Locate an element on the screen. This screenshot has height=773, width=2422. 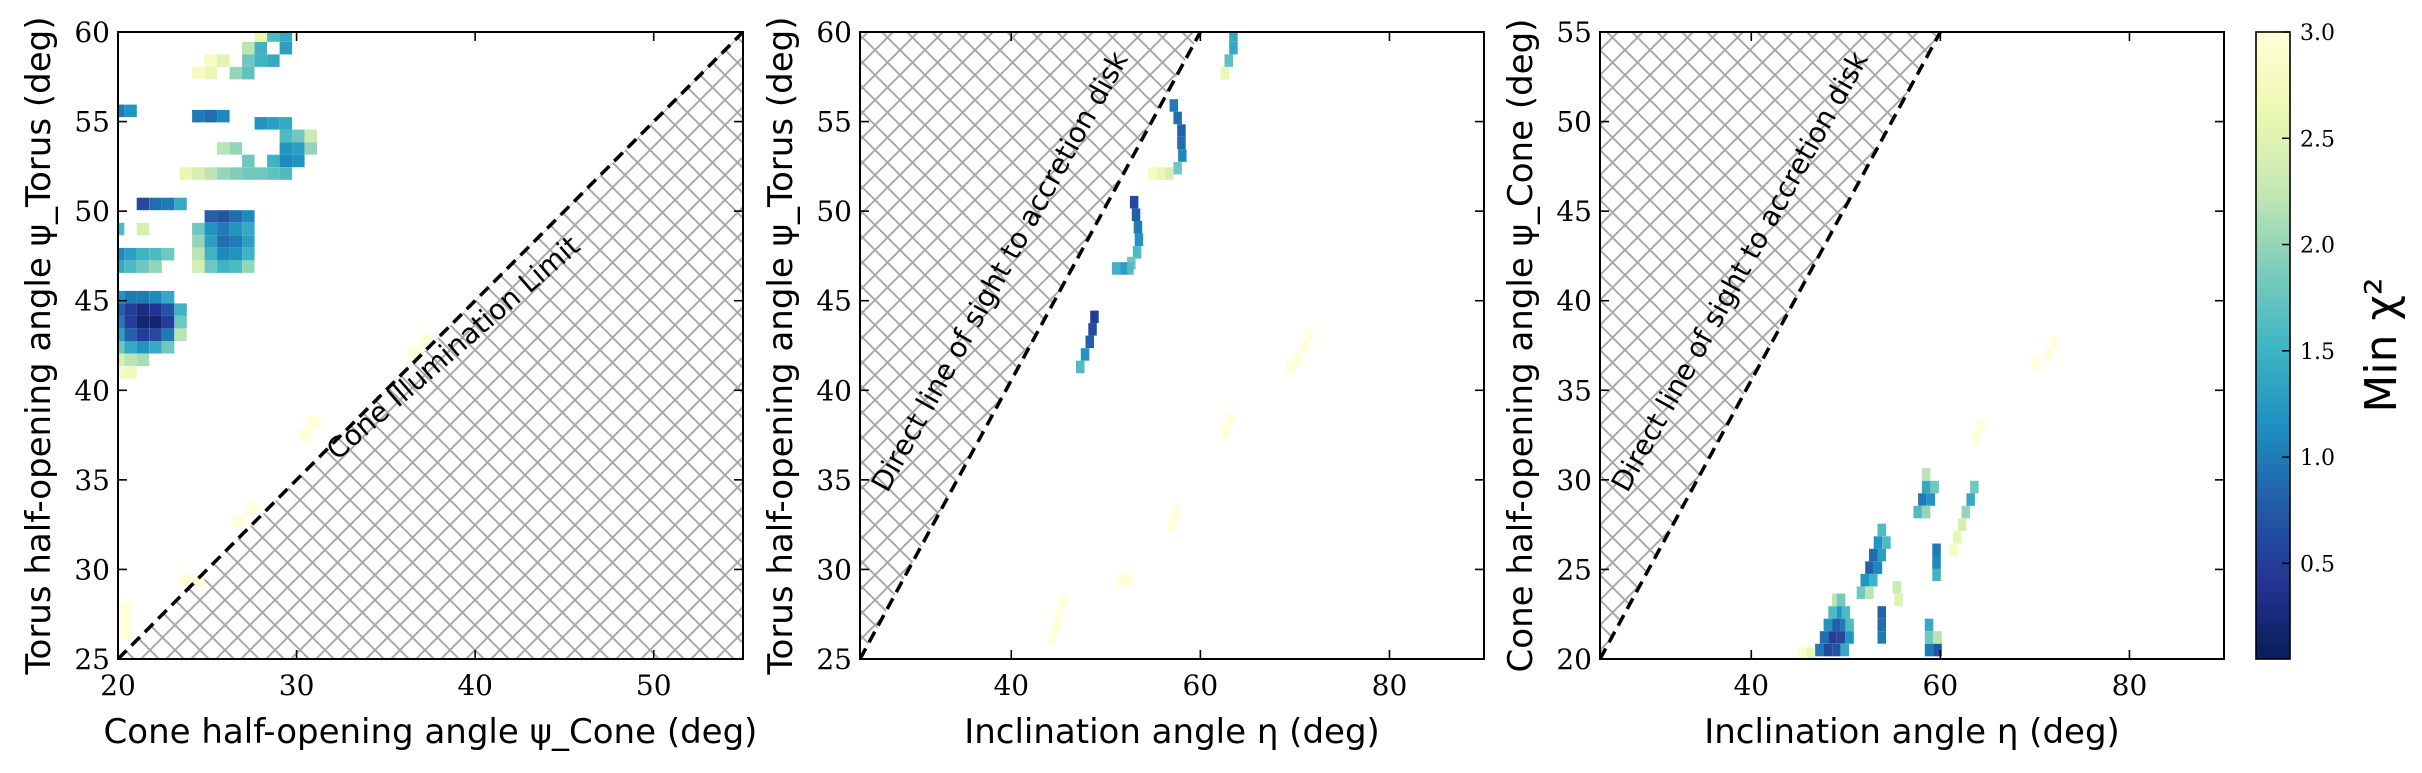
colorbar-tick-label: 3.0 is located at coordinates (2317, 33).